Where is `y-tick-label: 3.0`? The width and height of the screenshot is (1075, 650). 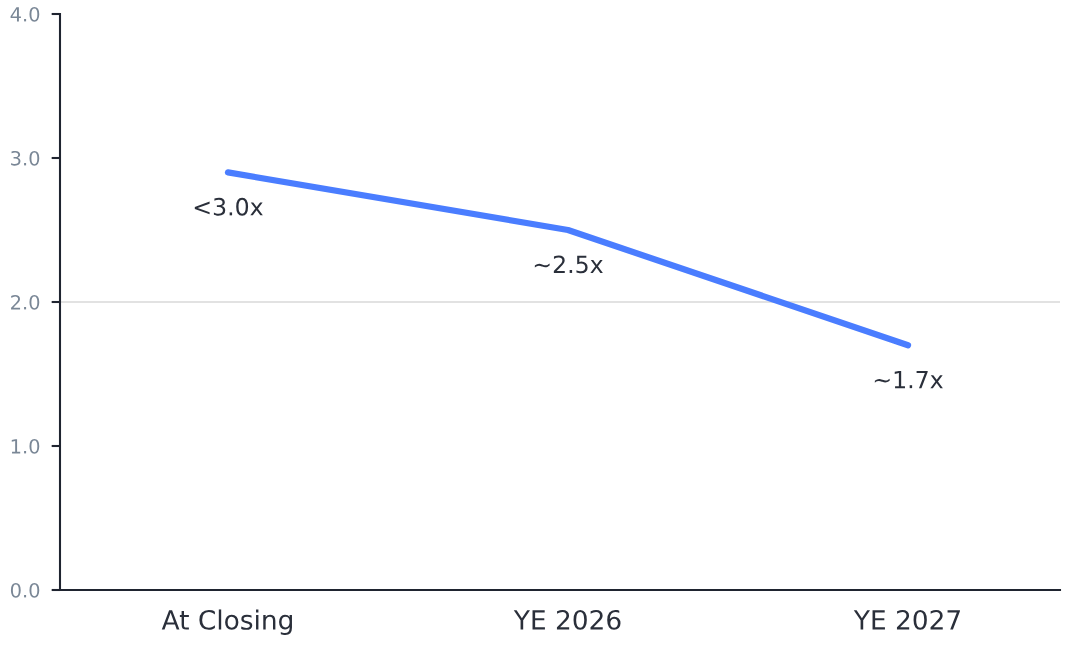
y-tick-label: 3.0 is located at coordinates (25, 158).